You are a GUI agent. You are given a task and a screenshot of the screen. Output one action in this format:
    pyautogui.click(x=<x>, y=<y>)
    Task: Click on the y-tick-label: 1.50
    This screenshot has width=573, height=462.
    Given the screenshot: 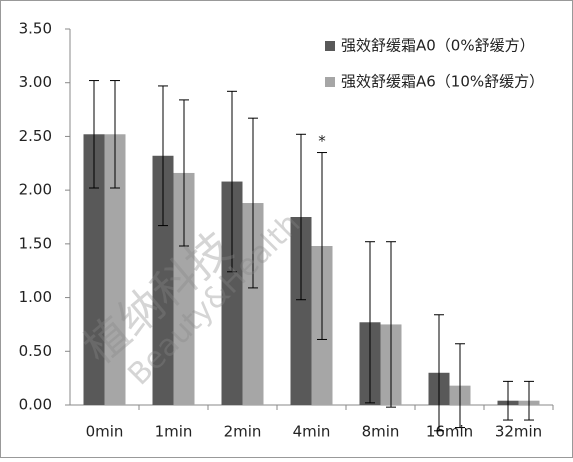 What is the action you would take?
    pyautogui.click(x=35, y=243)
    